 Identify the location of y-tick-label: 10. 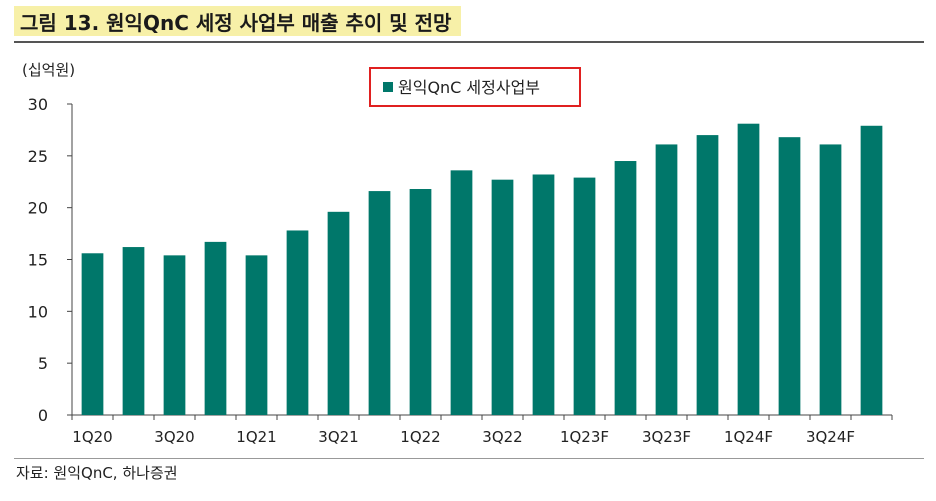
(38, 311).